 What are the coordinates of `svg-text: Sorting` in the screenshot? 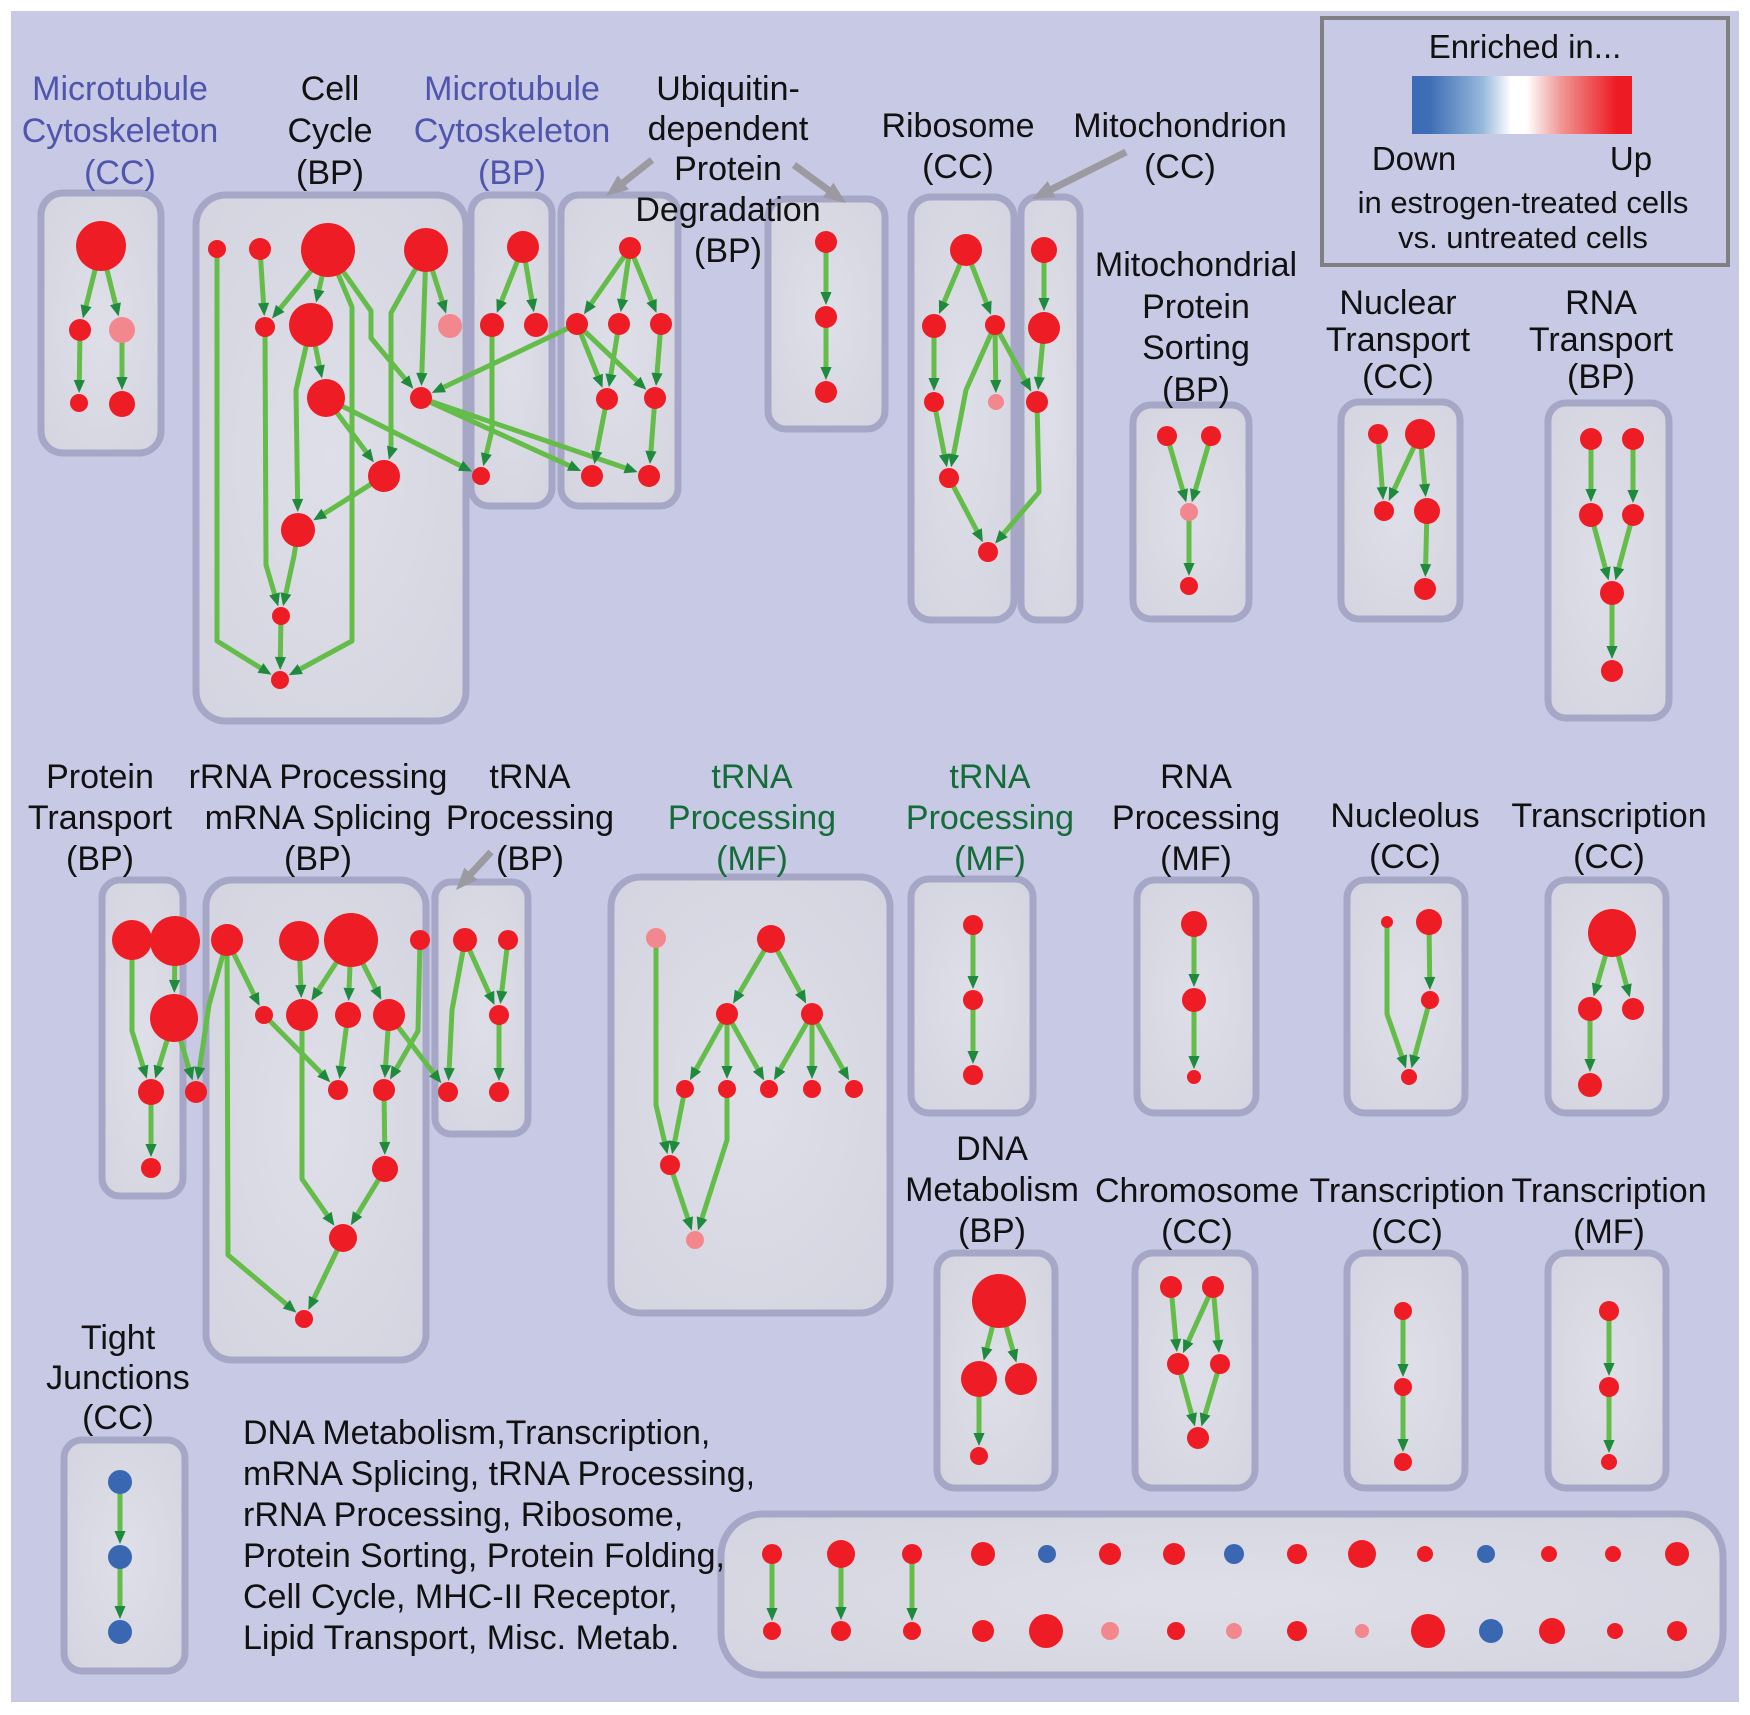 It's located at (1196, 348).